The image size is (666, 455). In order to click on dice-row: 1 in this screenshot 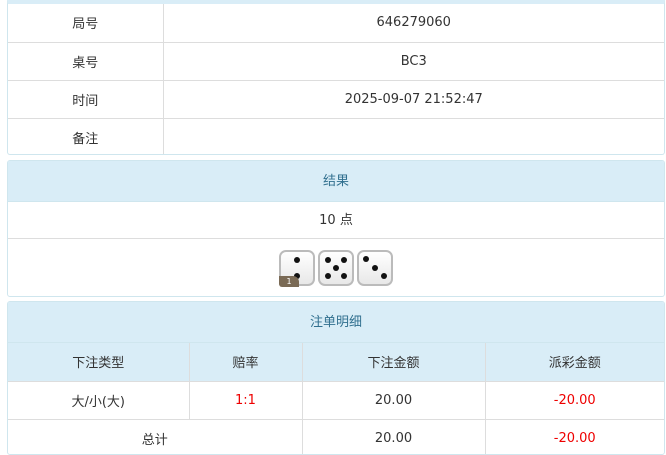, I will do `click(336, 267)`.